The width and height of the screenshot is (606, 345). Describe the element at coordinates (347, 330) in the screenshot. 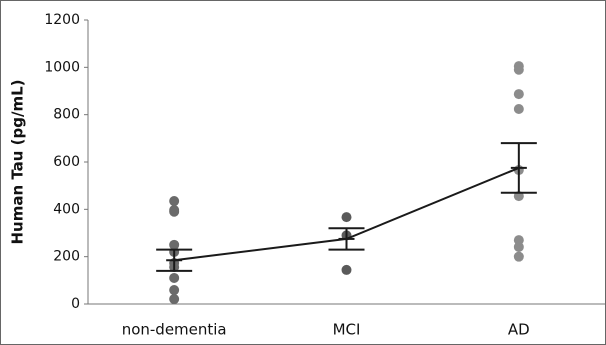

I see `x-tick-label: MCI` at that location.